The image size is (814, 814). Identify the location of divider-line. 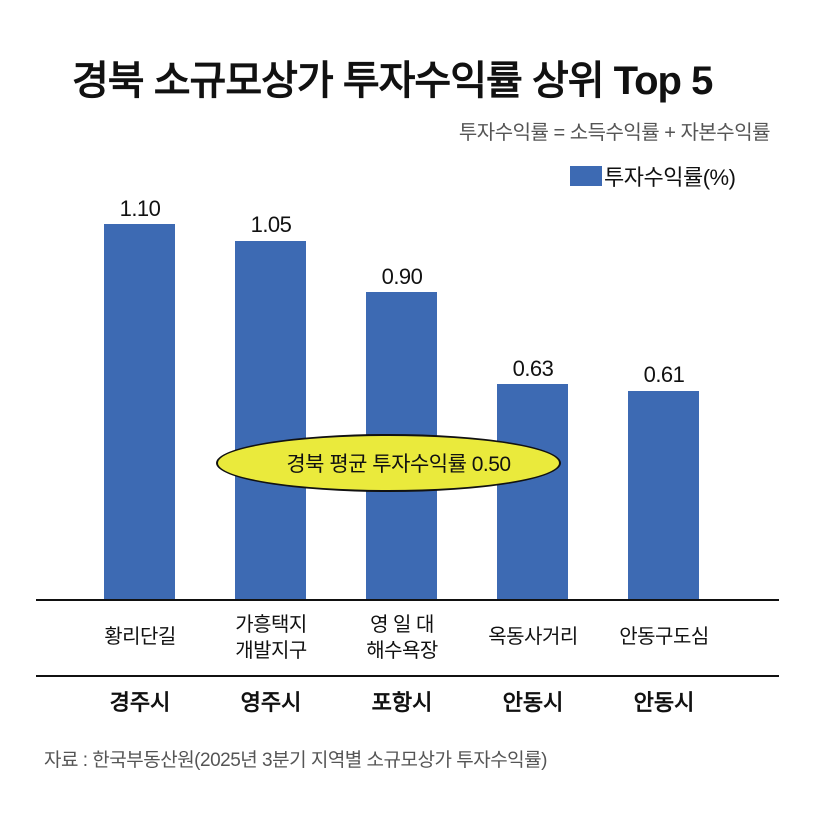
(407, 676).